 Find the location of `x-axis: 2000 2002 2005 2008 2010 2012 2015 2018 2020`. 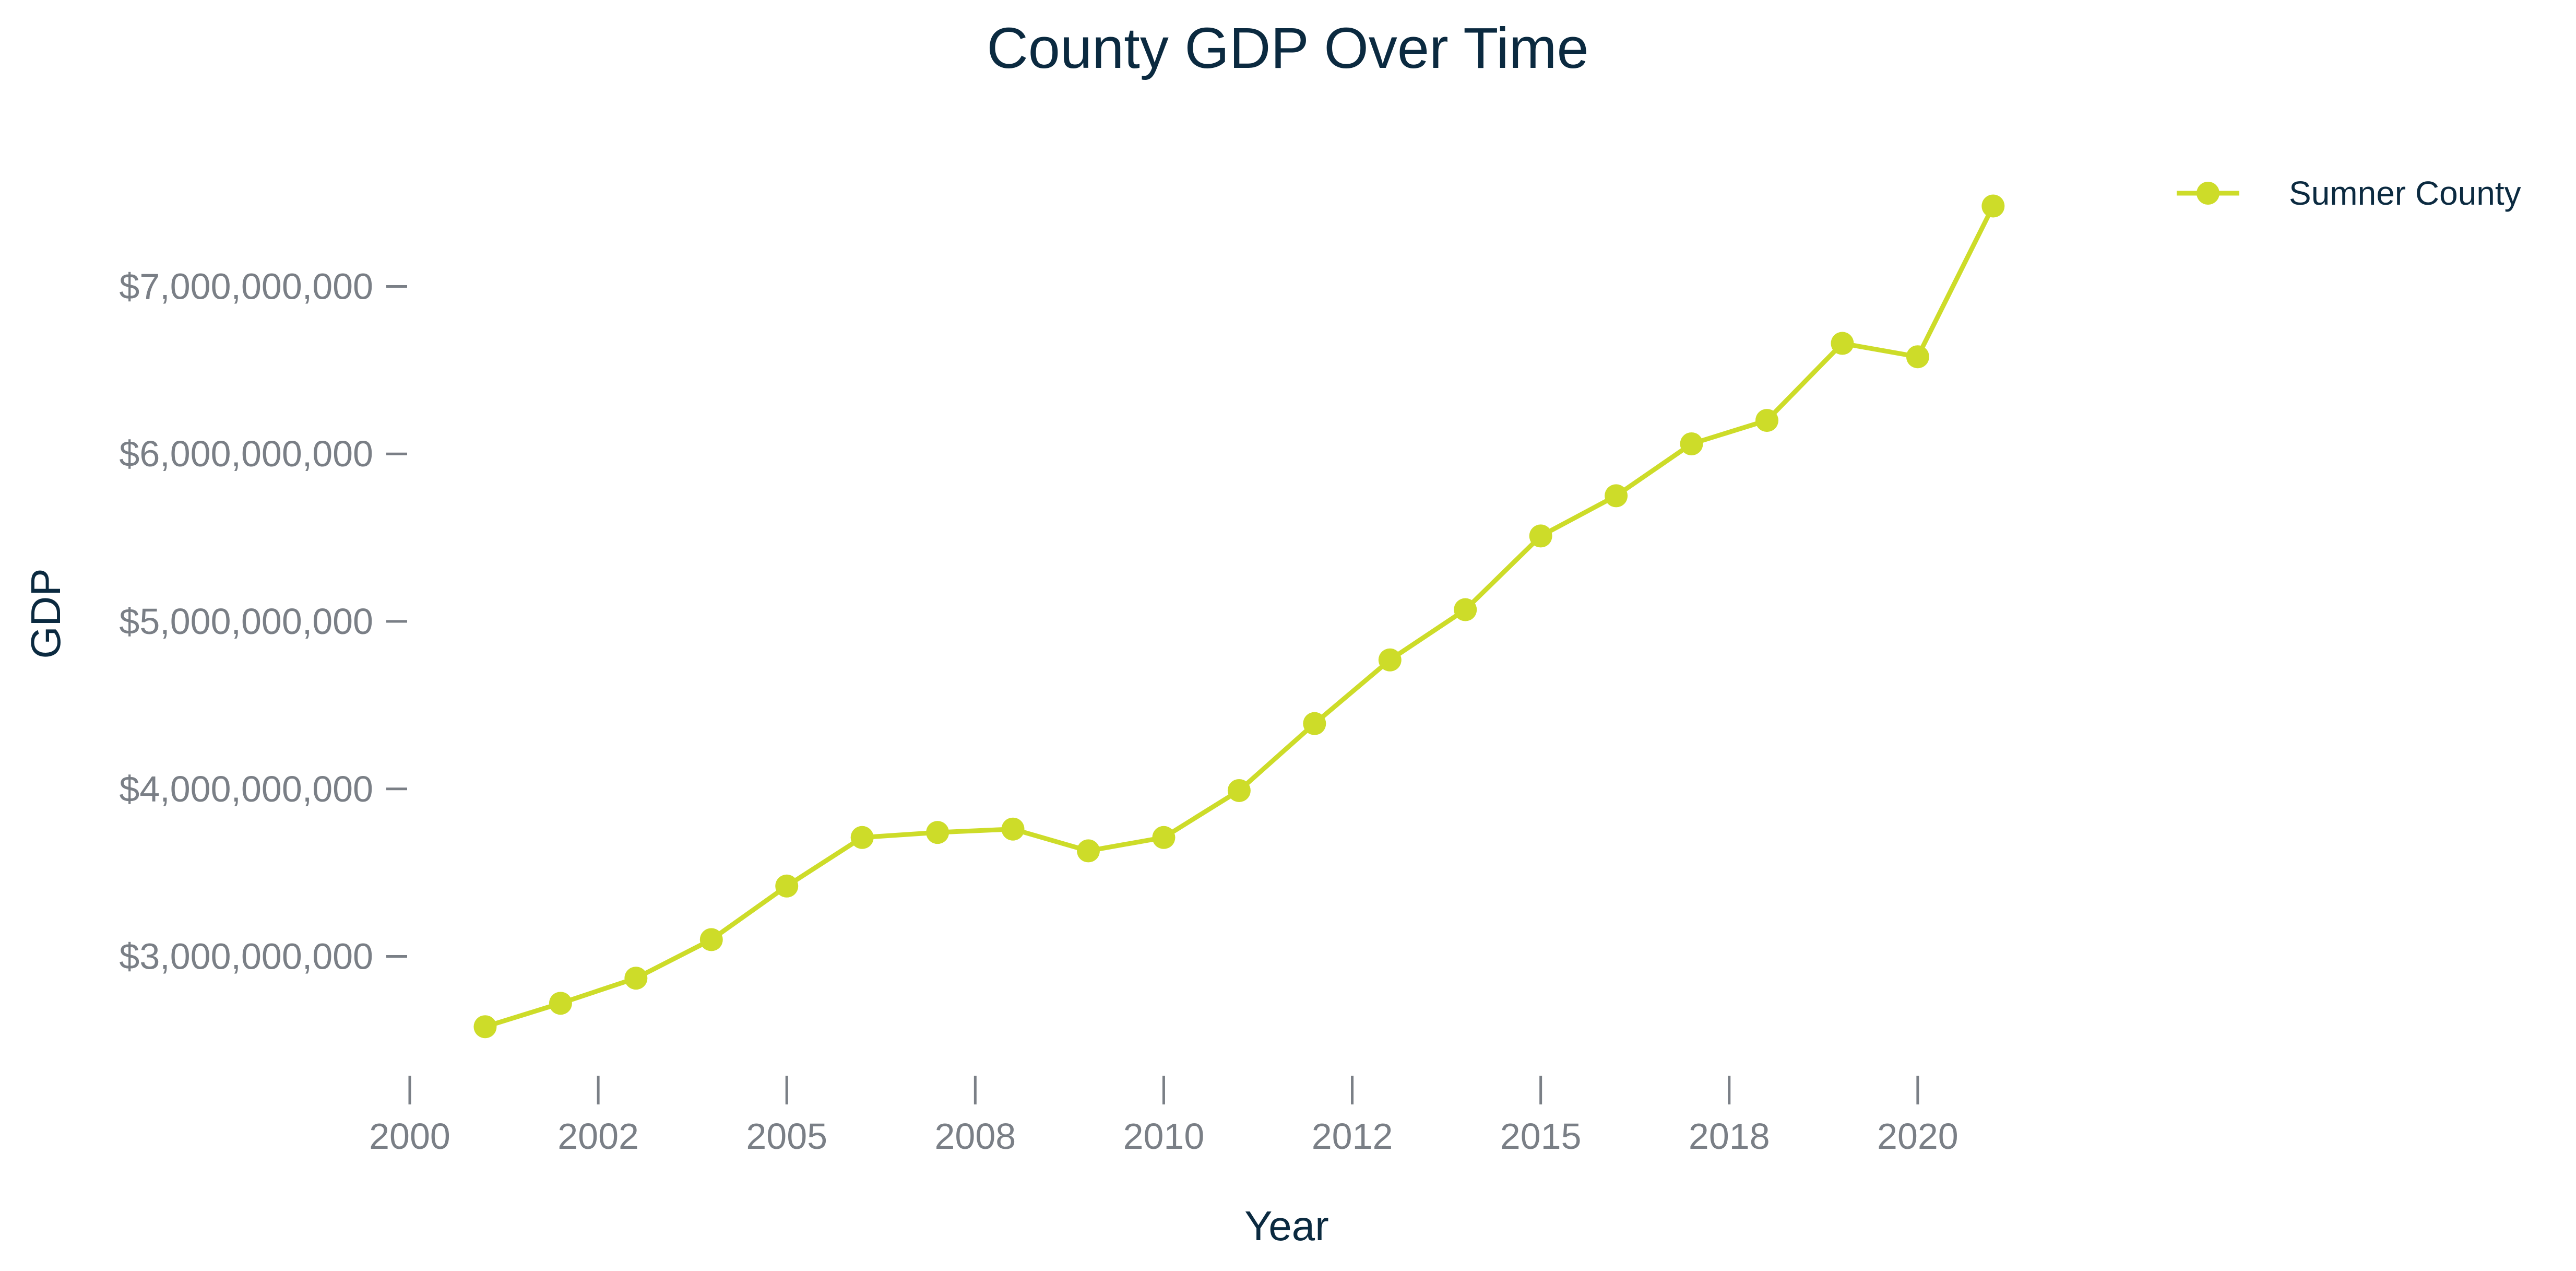

x-axis: 2000 2002 2005 2008 2010 2012 2015 2018 2020 is located at coordinates (1163, 1116).